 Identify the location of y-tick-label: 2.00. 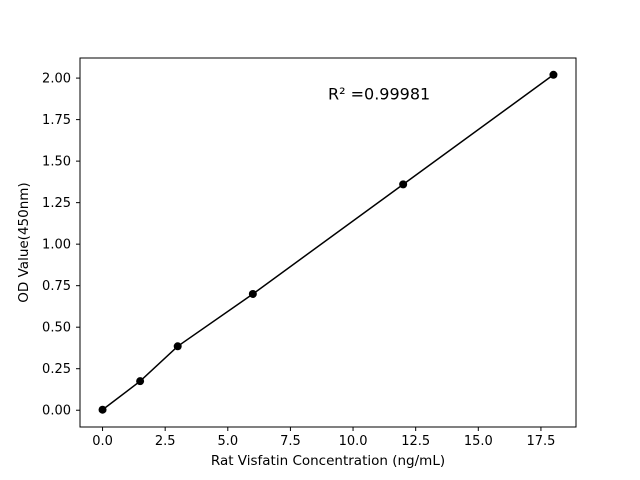
(56, 79).